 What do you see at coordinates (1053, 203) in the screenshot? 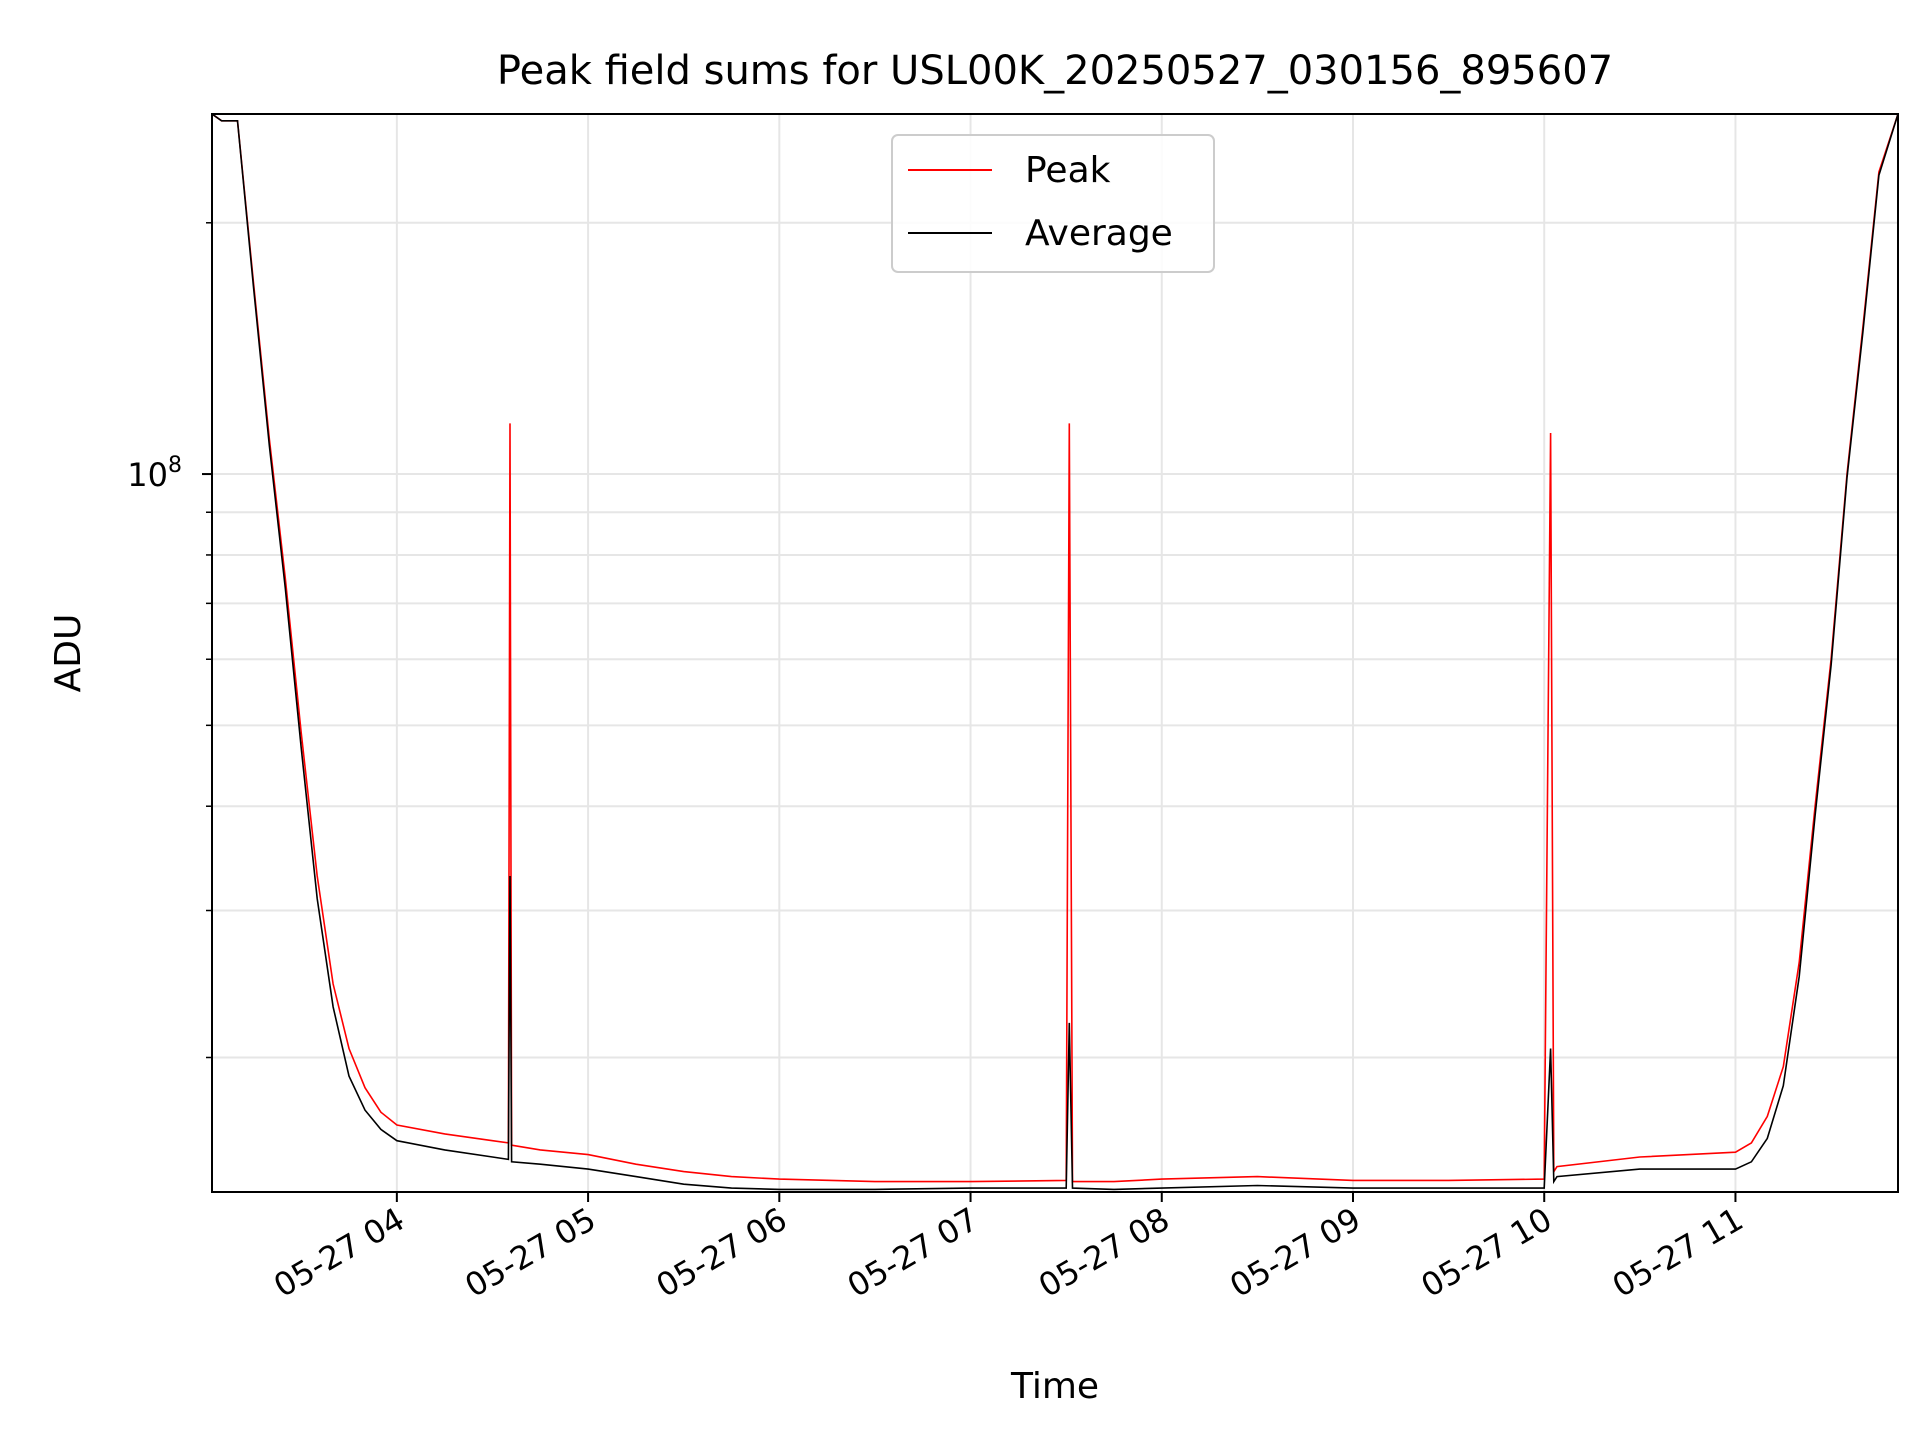
I see `legend: Peak Average` at bounding box center [1053, 203].